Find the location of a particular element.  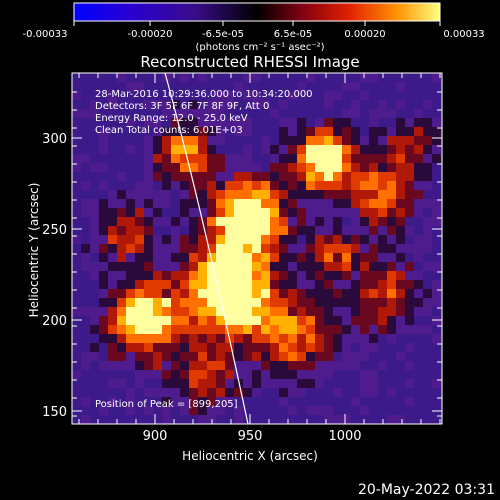

colorbar-tick-label: -6.5e-05 is located at coordinates (223, 34).